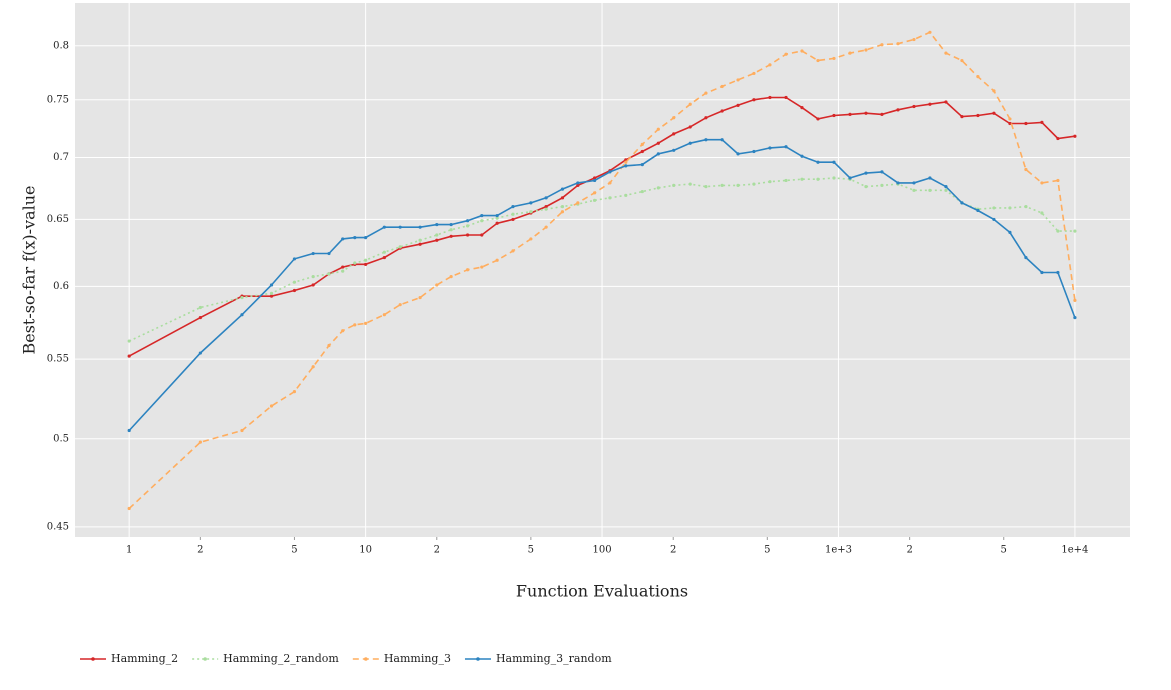  Describe the element at coordinates (401, 658) in the screenshot. I see `legend-item: Hamming_3` at that location.